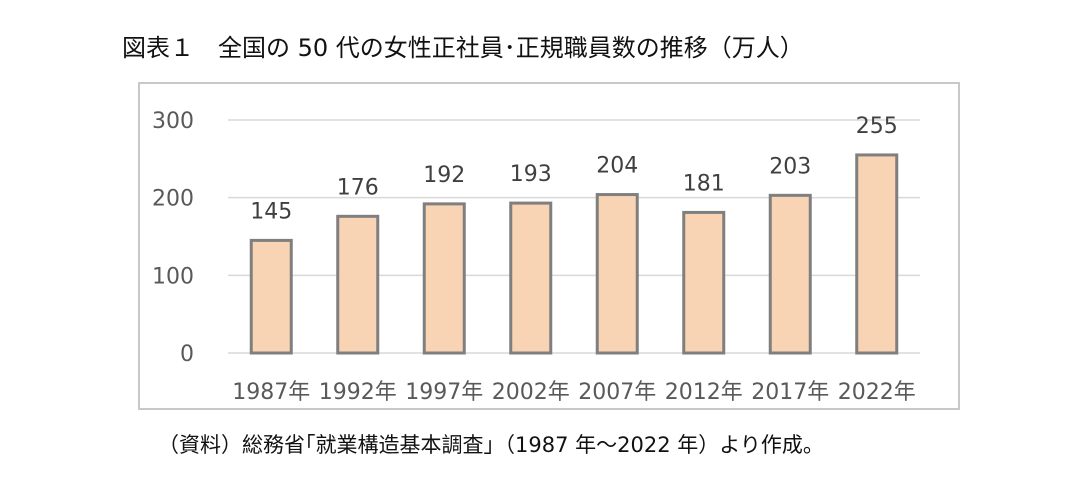 The width and height of the screenshot is (1092, 489). What do you see at coordinates (790, 166) in the screenshot?
I see `data-label: 203` at bounding box center [790, 166].